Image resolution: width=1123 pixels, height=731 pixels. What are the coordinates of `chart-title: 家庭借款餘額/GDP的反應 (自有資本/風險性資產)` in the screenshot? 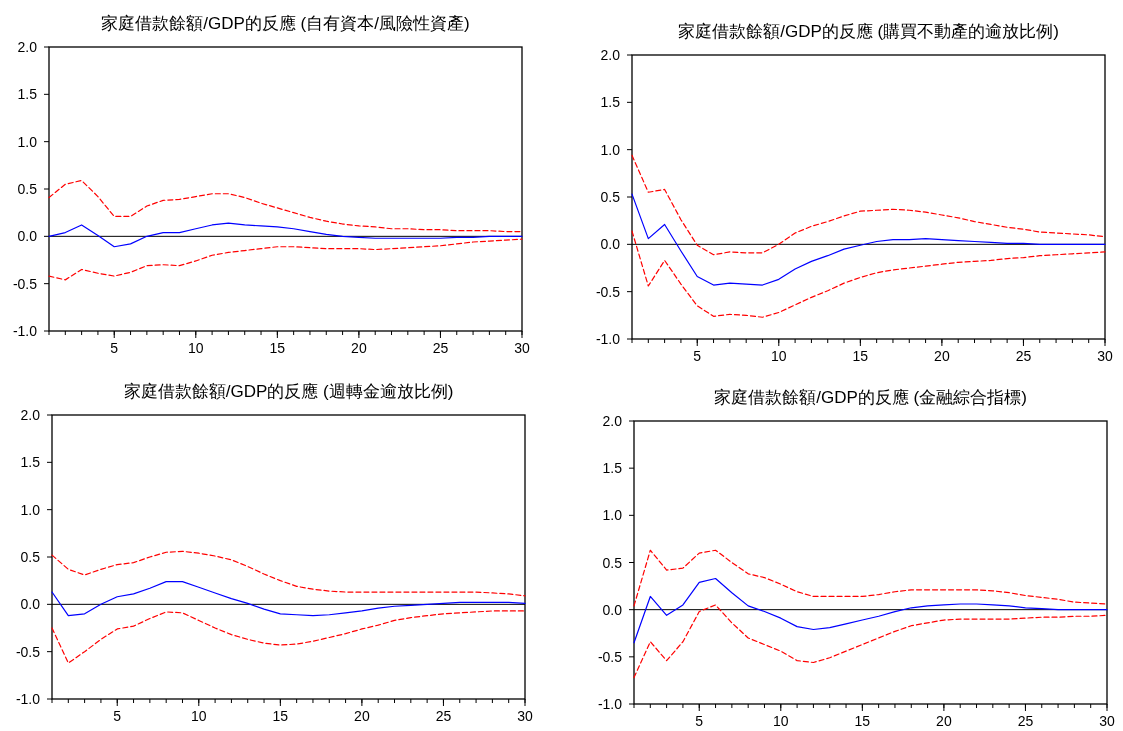 It's located at (285, 23).